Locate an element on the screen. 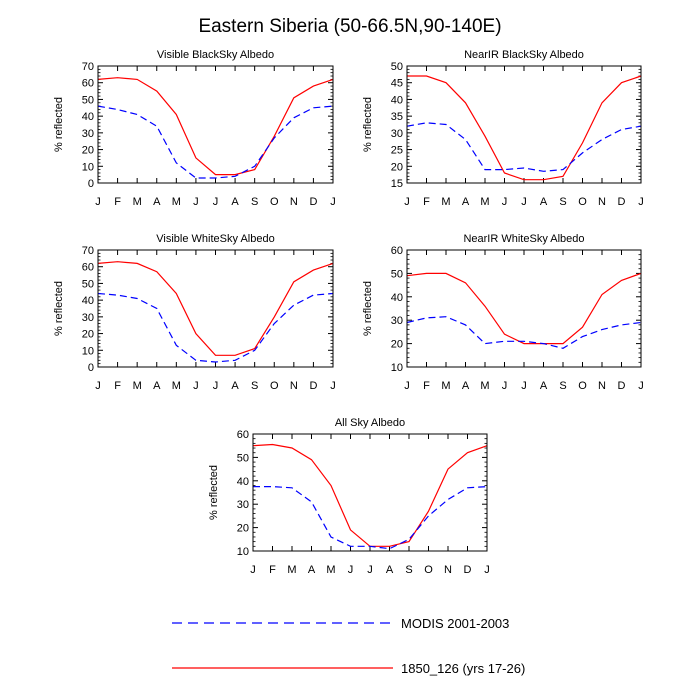 This screenshot has width=700, height=700. y-tick-label: 45 is located at coordinates (397, 84).